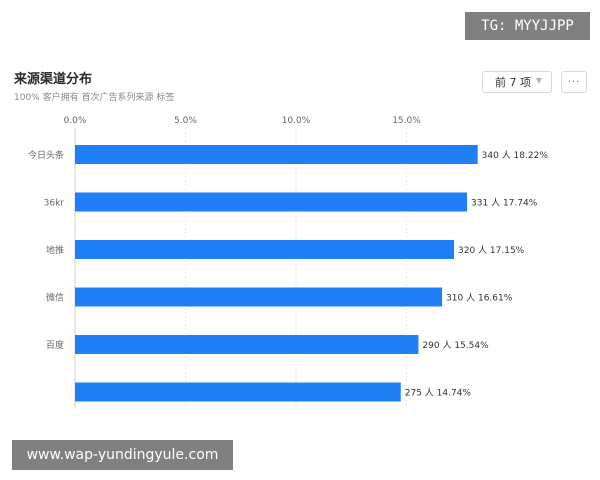  What do you see at coordinates (538, 80) in the screenshot?
I see `chevron-down-icon: ▼` at bounding box center [538, 80].